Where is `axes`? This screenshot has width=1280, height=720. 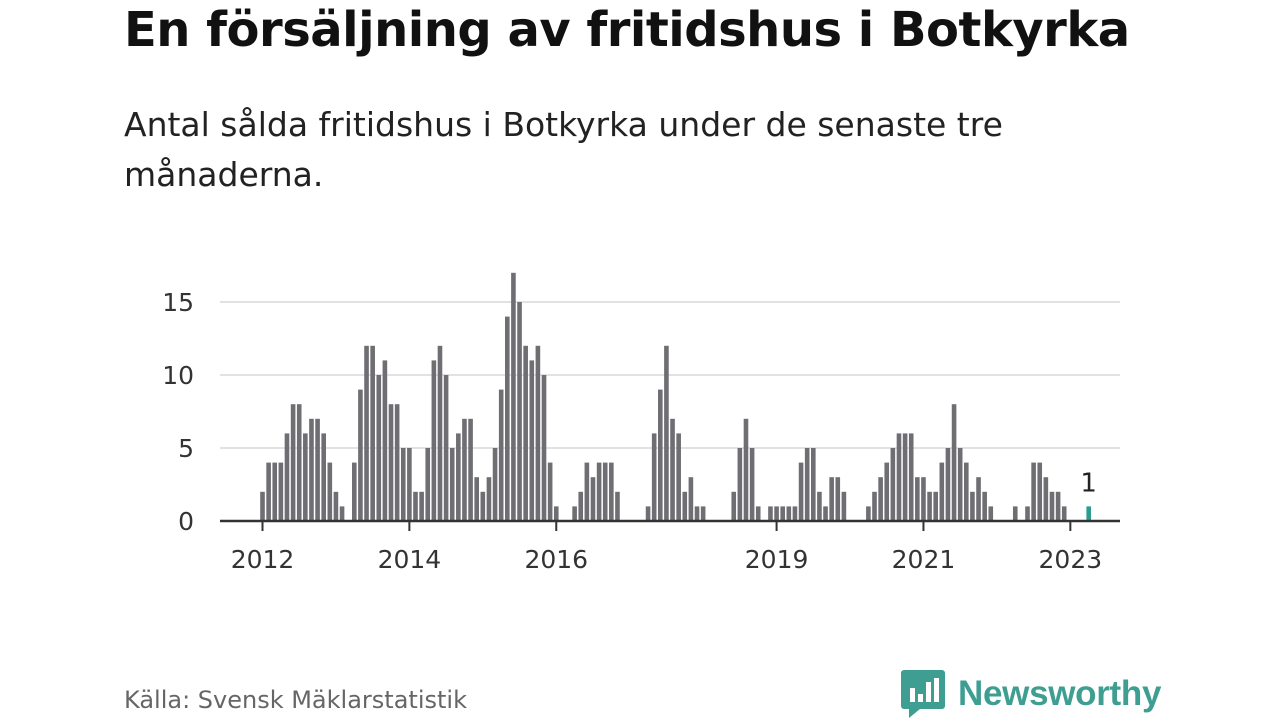
axes is located at coordinates (670, 525).